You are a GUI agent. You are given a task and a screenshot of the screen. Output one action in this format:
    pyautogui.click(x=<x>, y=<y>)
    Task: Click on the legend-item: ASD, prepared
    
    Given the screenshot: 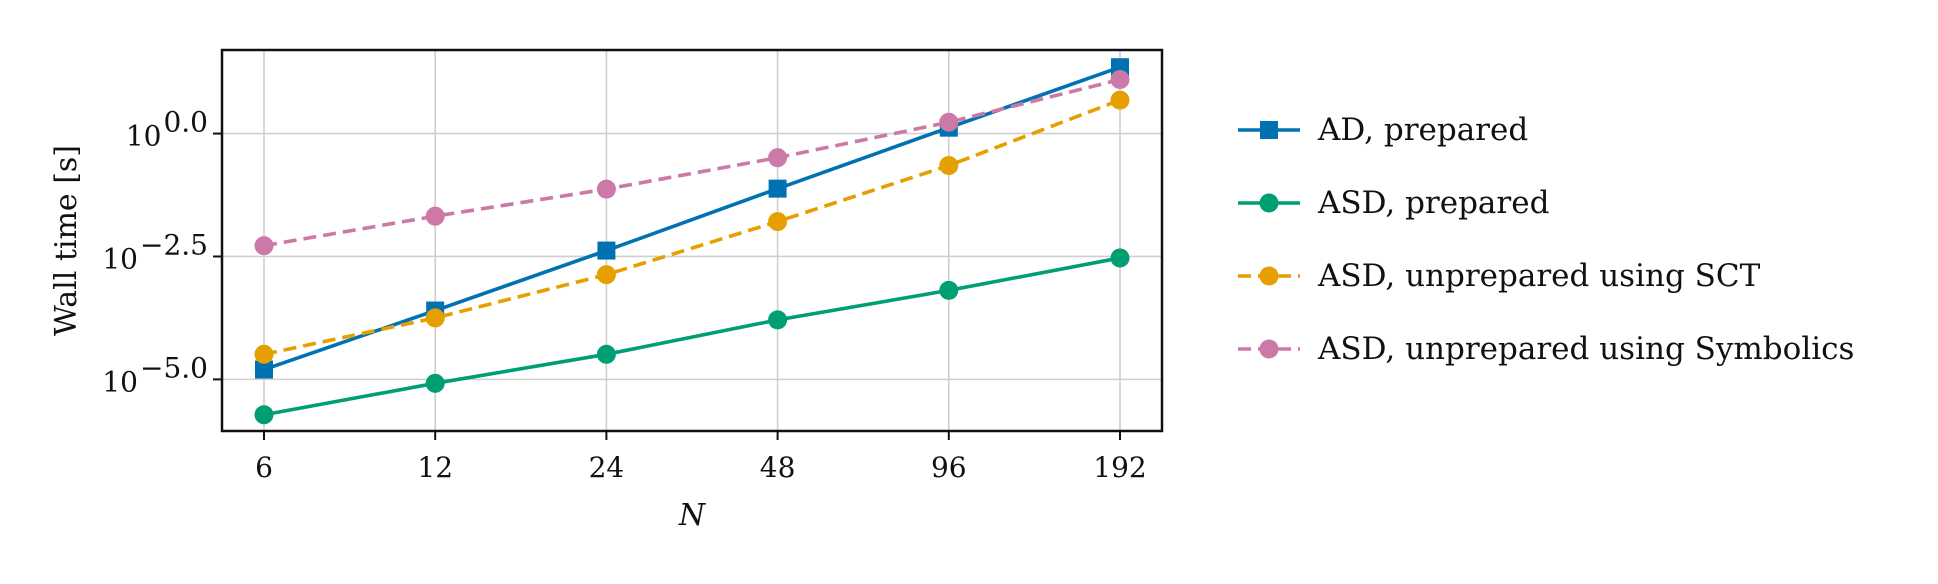 What is the action you would take?
    pyautogui.click(x=1393, y=203)
    